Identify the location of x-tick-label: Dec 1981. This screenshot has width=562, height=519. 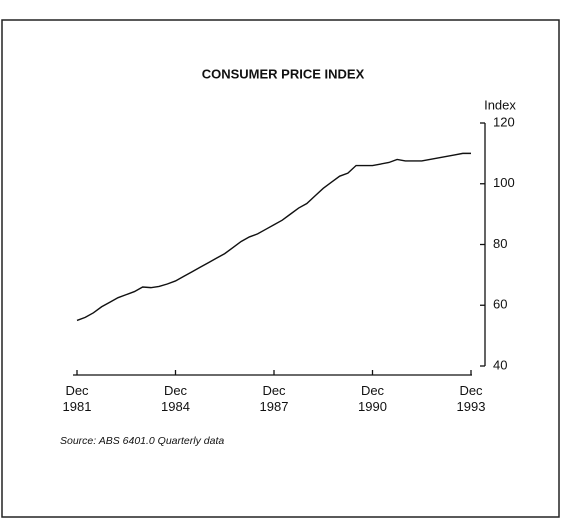
(77, 398).